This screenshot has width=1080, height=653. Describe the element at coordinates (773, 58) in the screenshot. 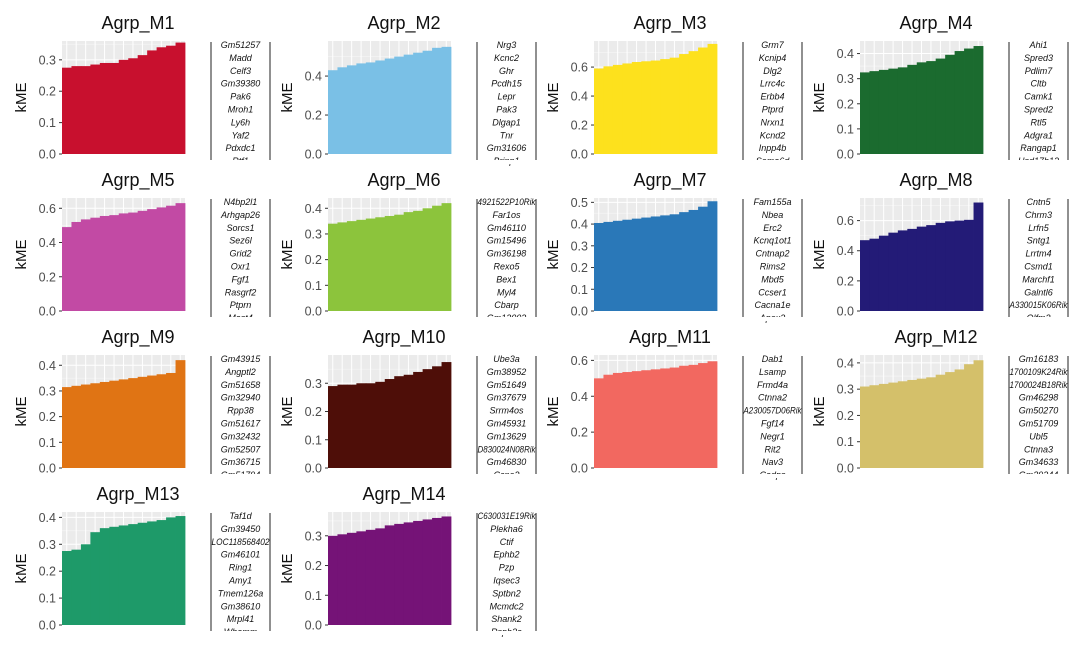

I see `gene-label: Kcnip4` at that location.